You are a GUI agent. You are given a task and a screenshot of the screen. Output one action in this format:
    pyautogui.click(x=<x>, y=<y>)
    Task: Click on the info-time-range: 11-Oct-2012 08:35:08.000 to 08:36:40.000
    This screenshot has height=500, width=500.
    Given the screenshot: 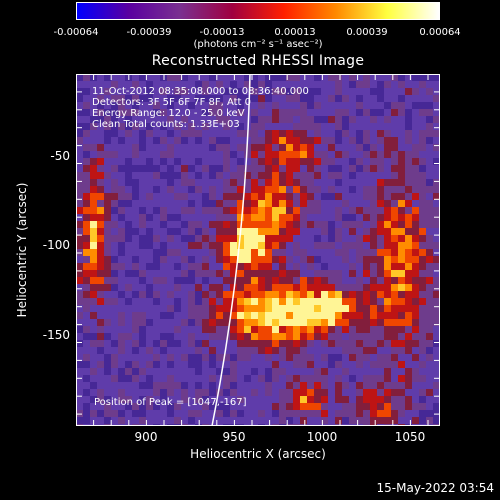 What is the action you would take?
    pyautogui.click(x=200, y=91)
    